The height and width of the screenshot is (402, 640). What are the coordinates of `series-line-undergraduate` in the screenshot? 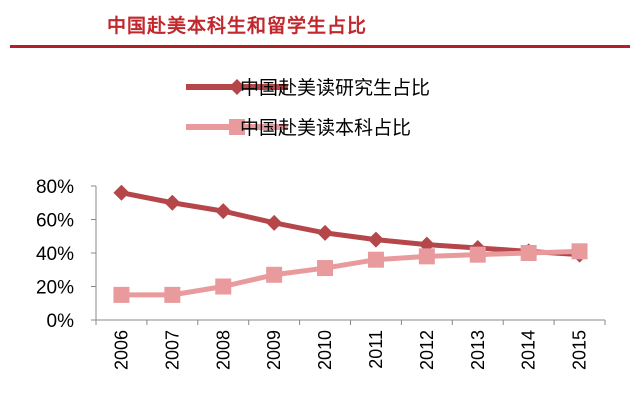 It's located at (350, 273).